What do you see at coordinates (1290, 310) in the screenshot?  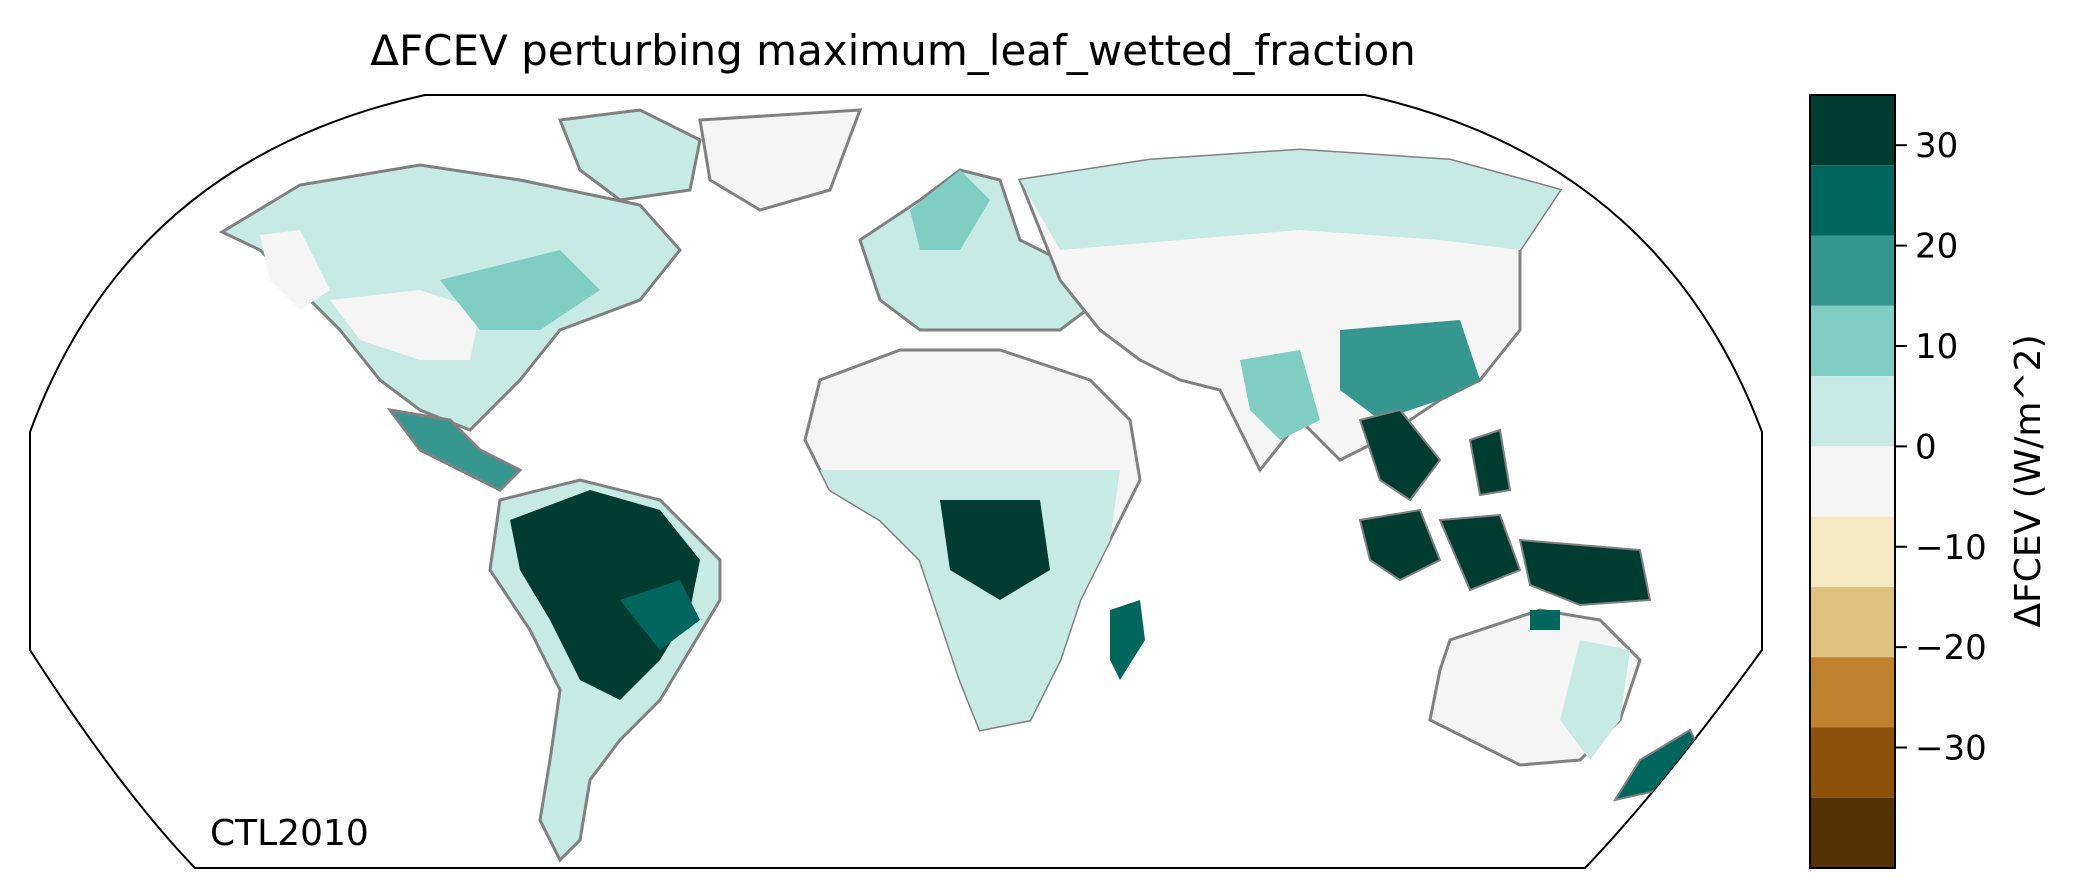 I see `asia-landmass` at bounding box center [1290, 310].